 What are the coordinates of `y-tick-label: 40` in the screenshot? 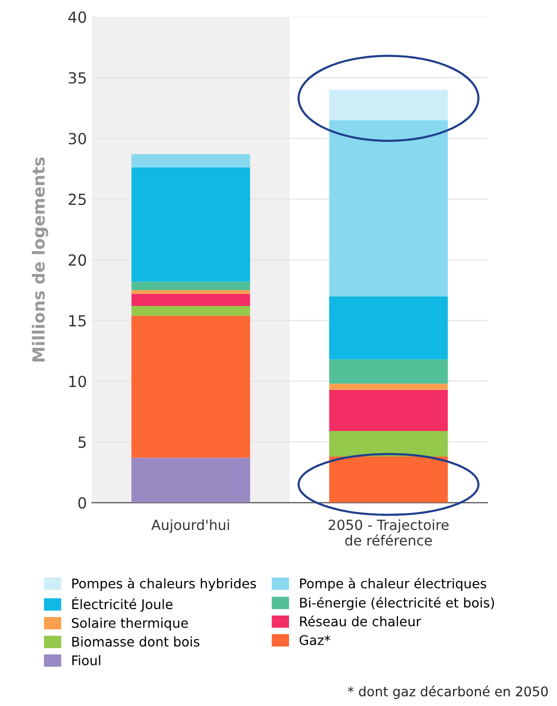 It's located at (77, 17).